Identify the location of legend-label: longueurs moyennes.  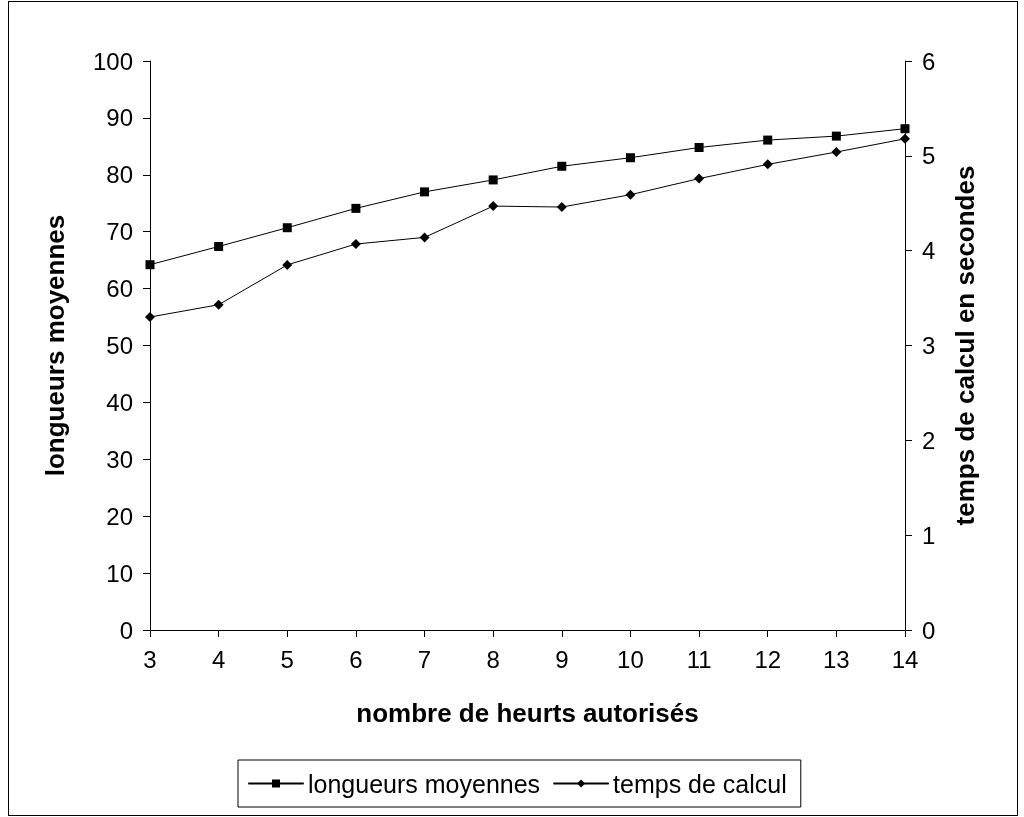
(424, 783).